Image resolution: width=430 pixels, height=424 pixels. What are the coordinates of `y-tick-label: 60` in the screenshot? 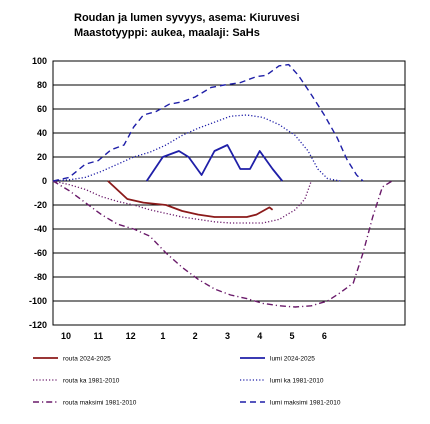 It's located at (42, 109).